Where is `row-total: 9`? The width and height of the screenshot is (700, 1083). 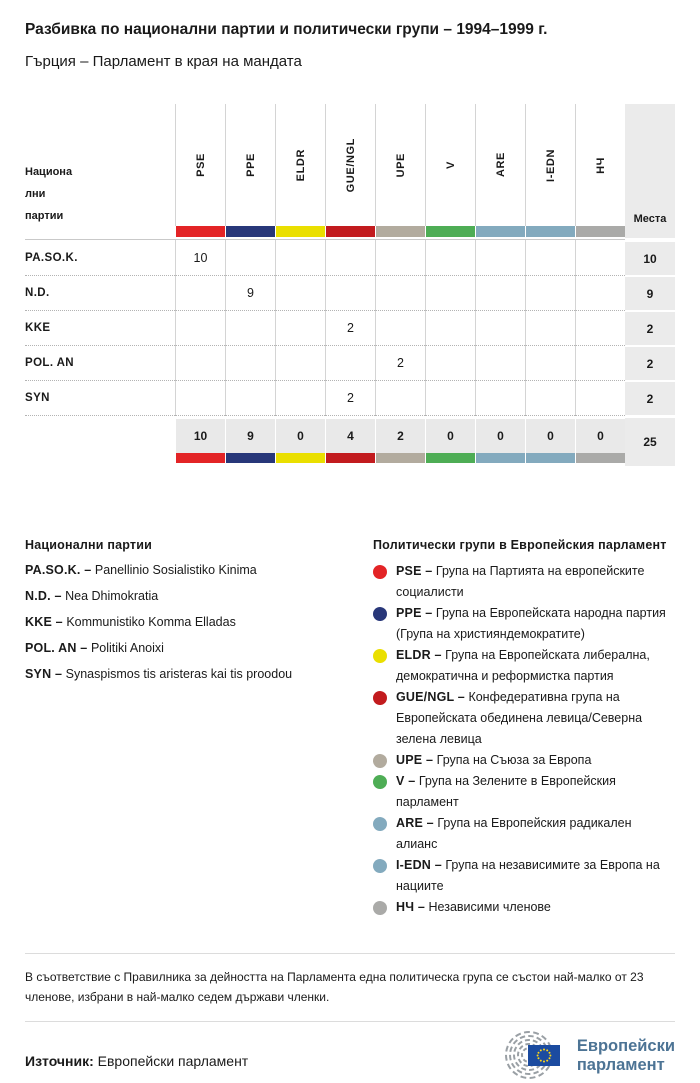
row-total: 9 is located at coordinates (650, 292).